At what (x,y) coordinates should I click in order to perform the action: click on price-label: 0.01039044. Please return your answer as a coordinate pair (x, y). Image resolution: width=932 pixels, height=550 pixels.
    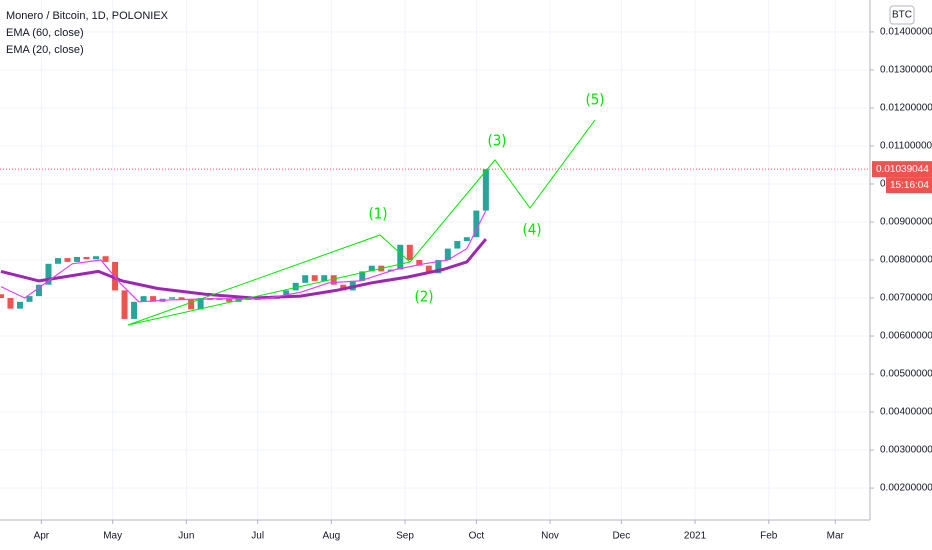
    Looking at the image, I should click on (902, 169).